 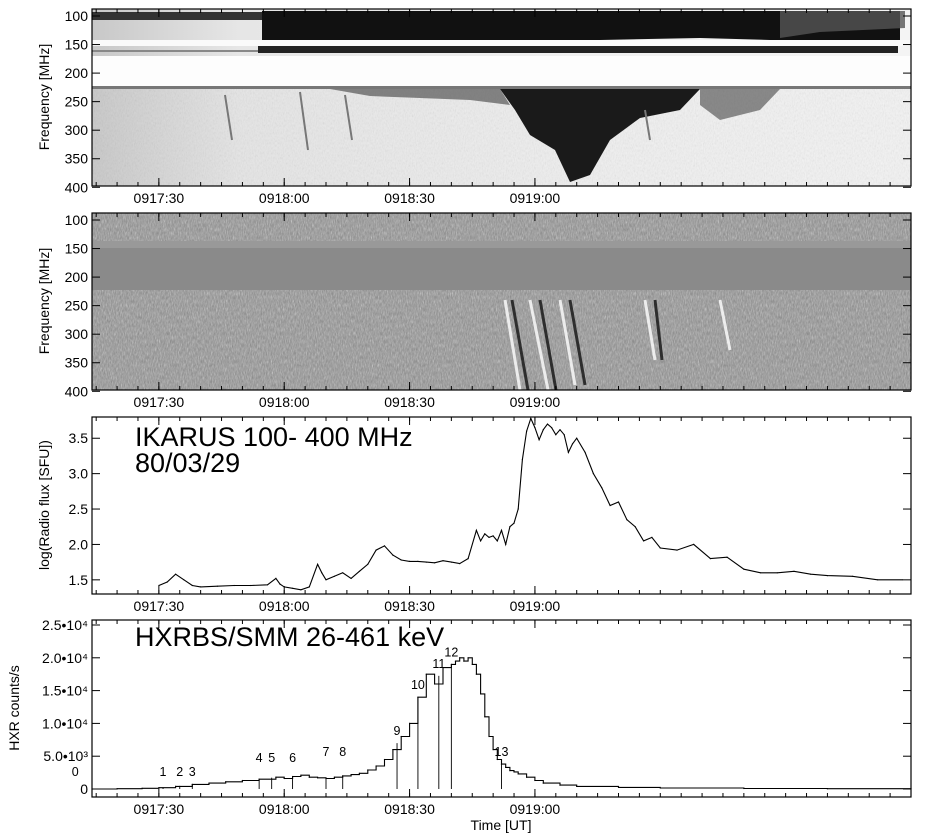 What do you see at coordinates (292, 758) in the screenshot?
I see `hxr-marker-label-6: 6` at bounding box center [292, 758].